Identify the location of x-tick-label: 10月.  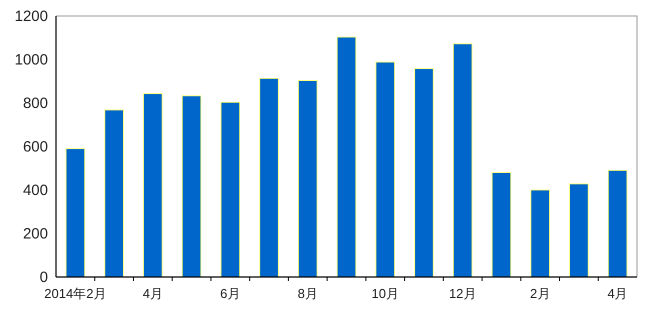
(385, 293).